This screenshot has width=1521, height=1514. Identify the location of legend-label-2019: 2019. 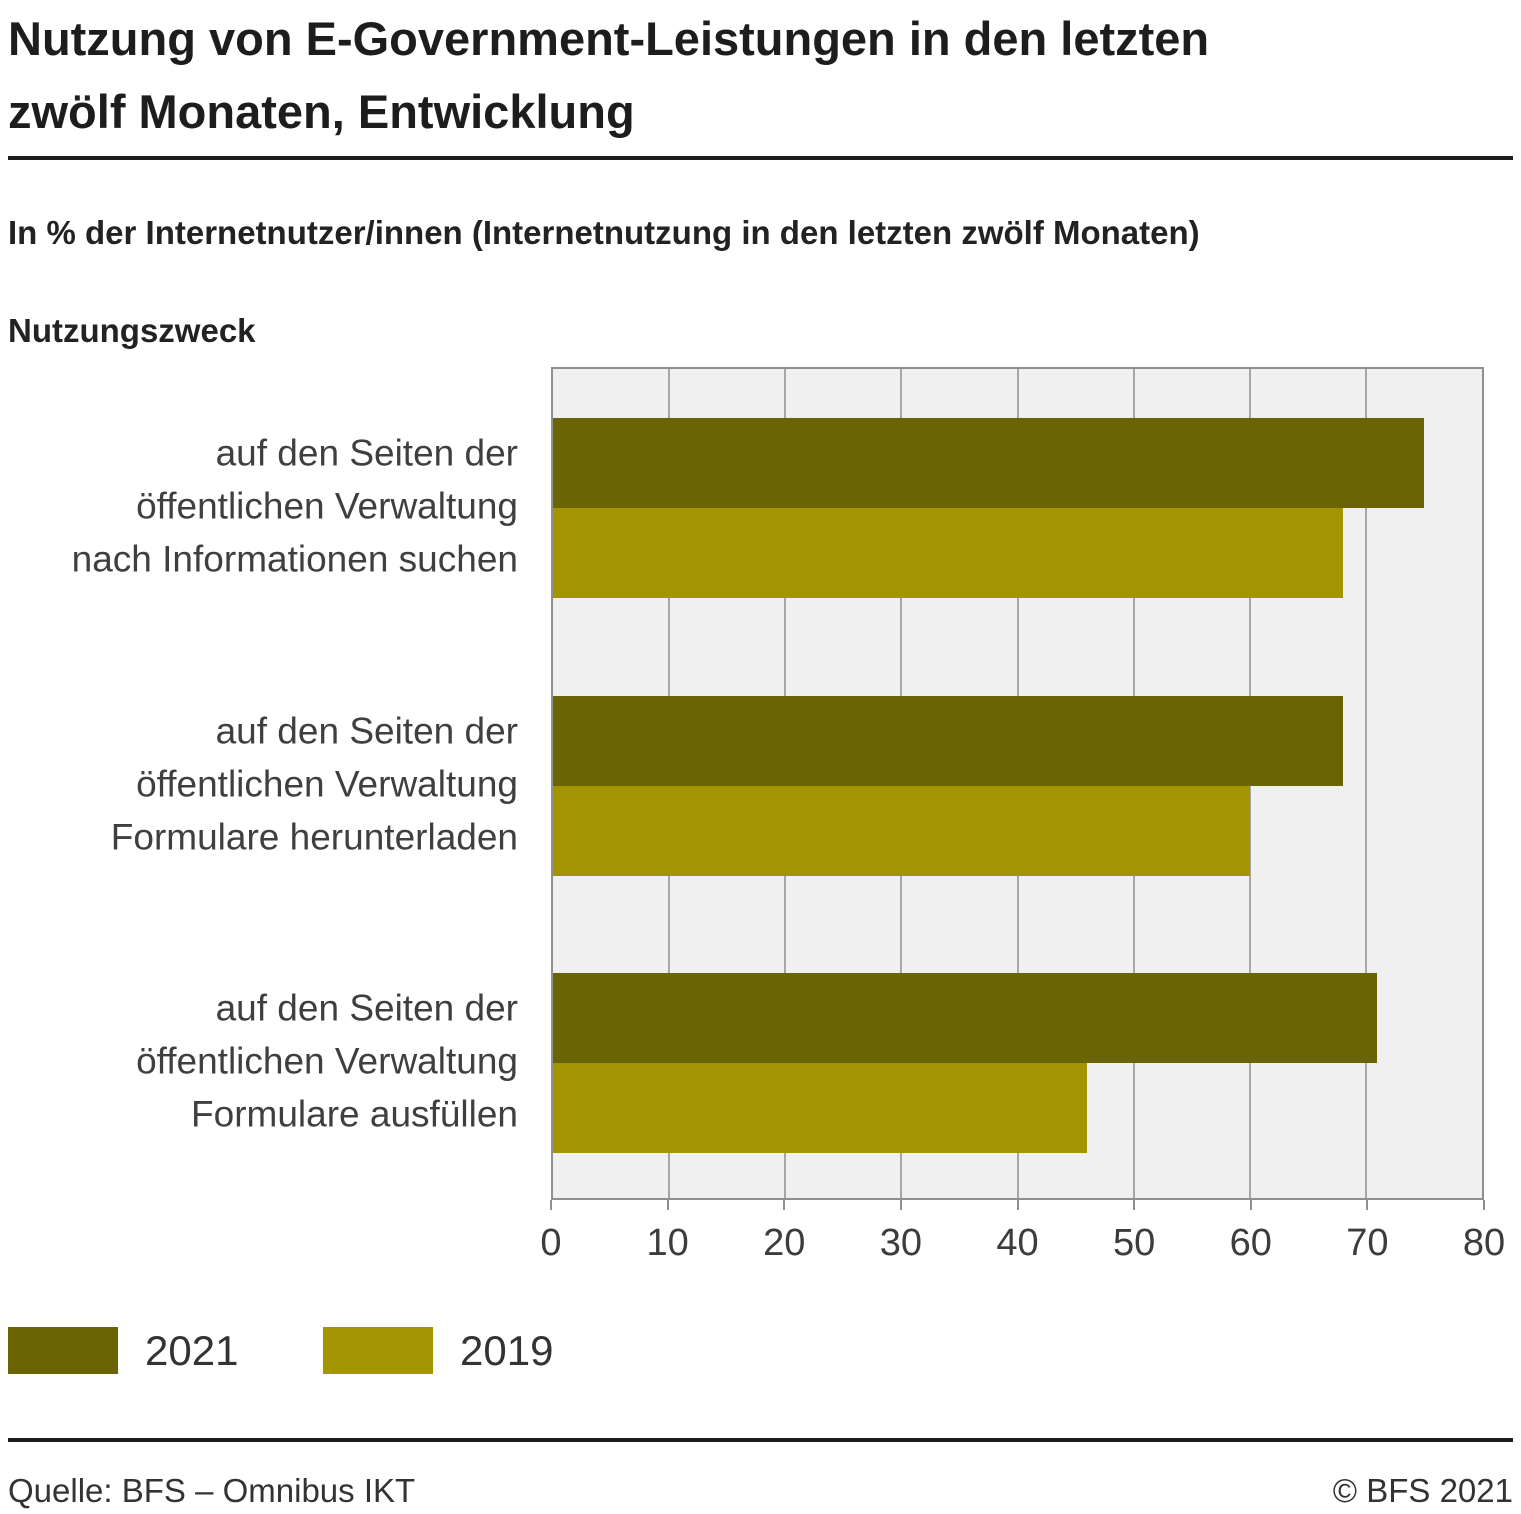
(507, 1350).